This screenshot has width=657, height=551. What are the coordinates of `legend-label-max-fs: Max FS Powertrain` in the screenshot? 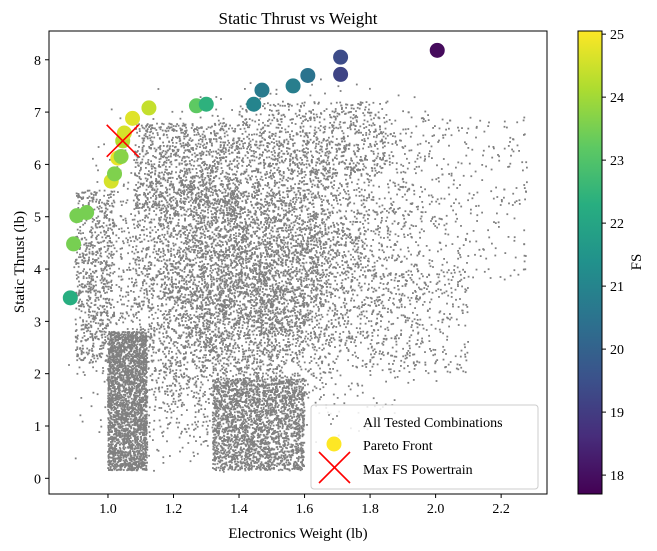 It's located at (418, 470).